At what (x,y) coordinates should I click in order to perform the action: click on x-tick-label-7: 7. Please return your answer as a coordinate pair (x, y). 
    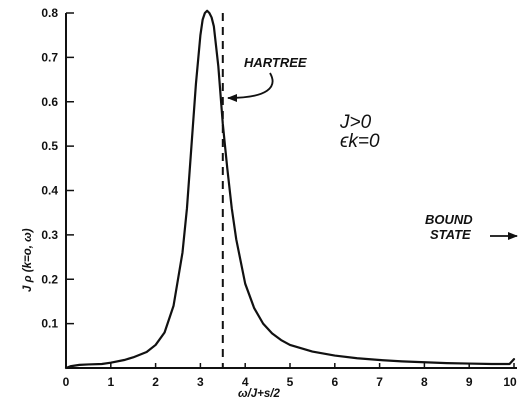
    Looking at the image, I should click on (379, 382).